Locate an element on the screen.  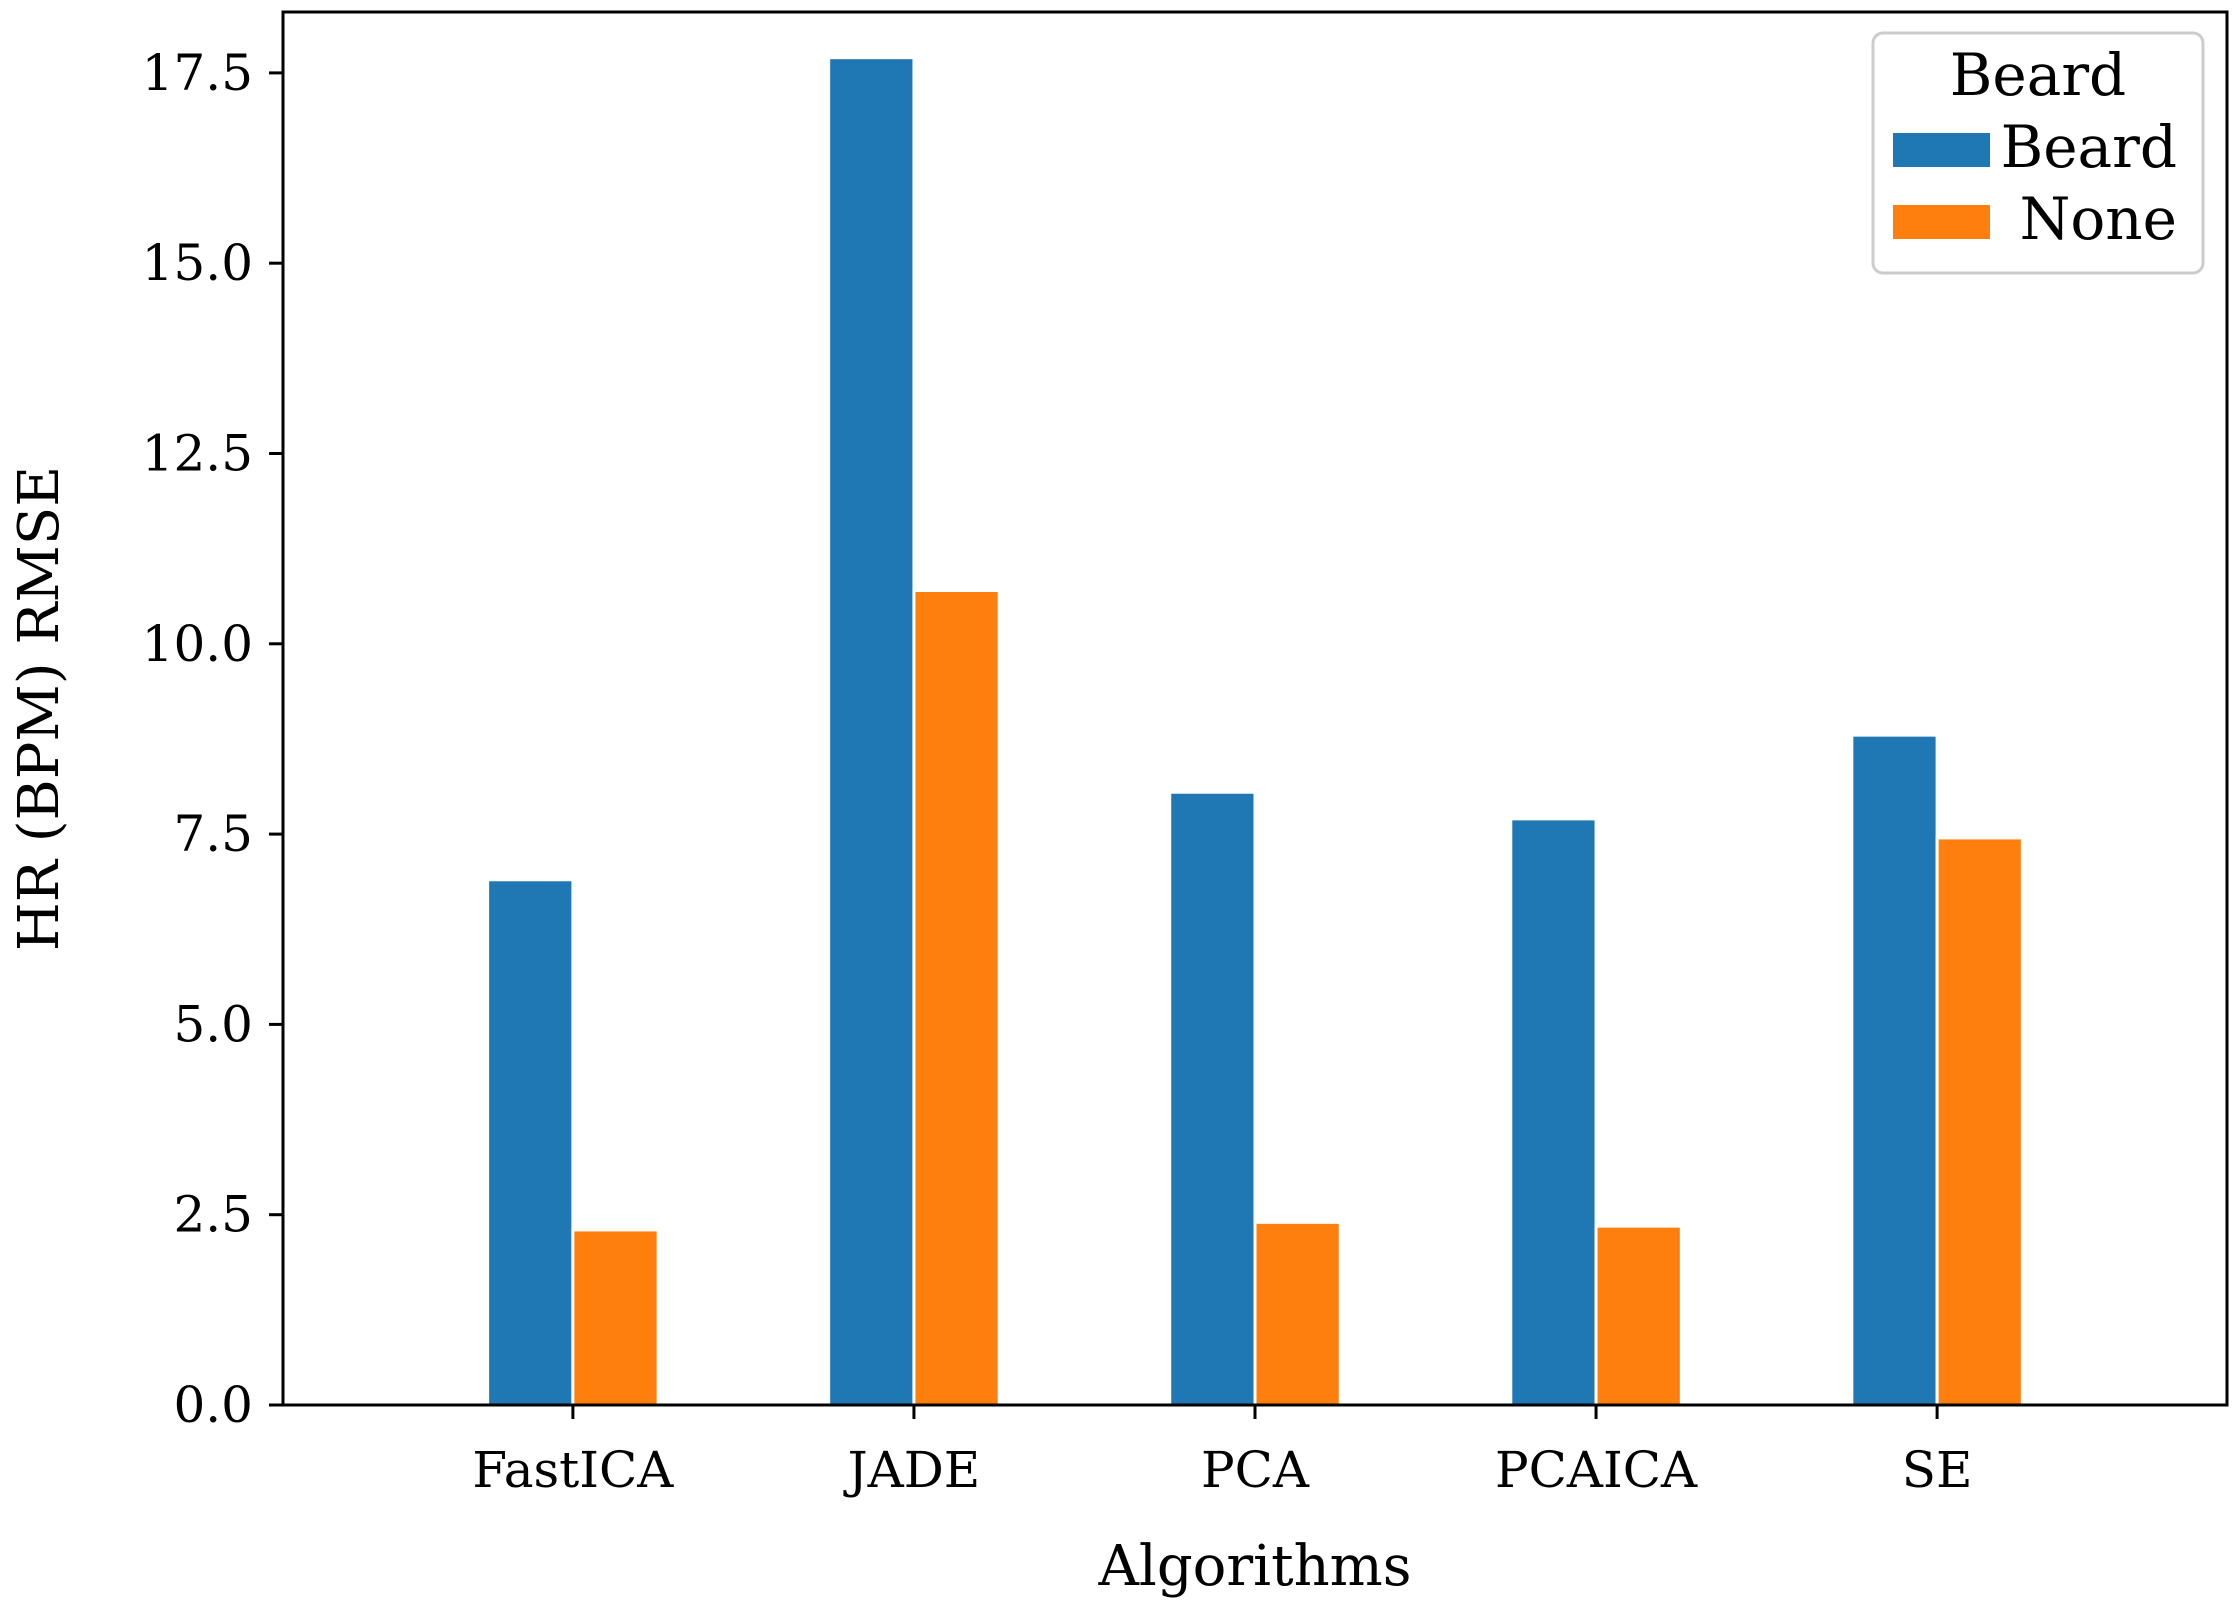
y-tick-label: 12.5 is located at coordinates (197, 453).